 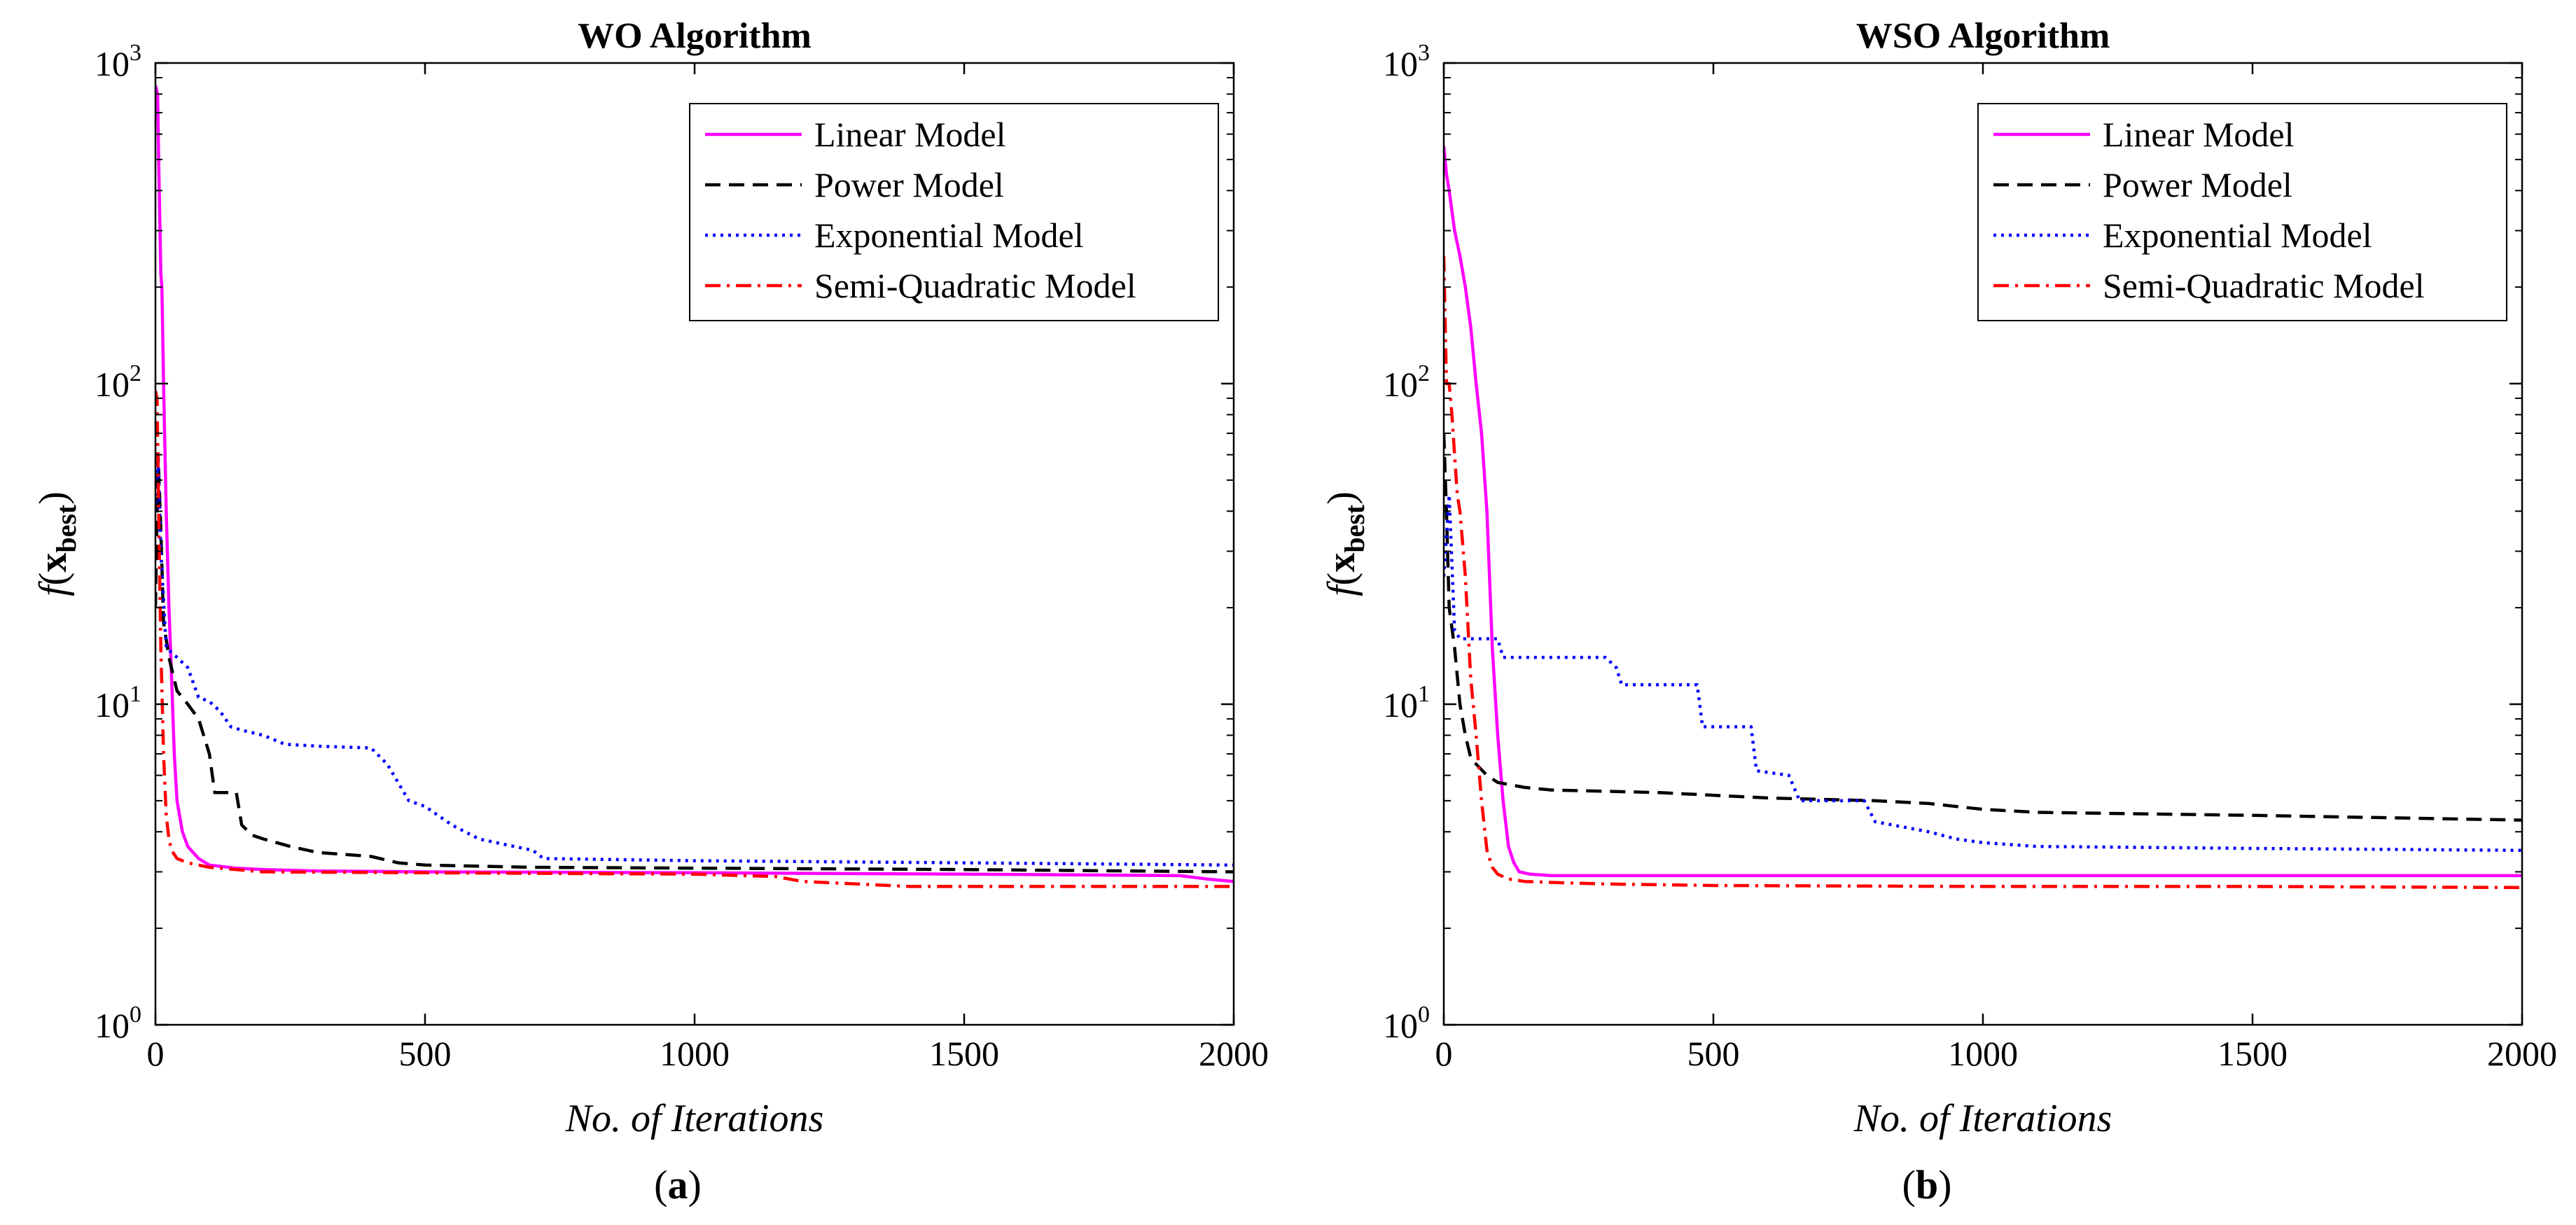 I want to click on panel-label: (a), so click(x=678, y=1185).